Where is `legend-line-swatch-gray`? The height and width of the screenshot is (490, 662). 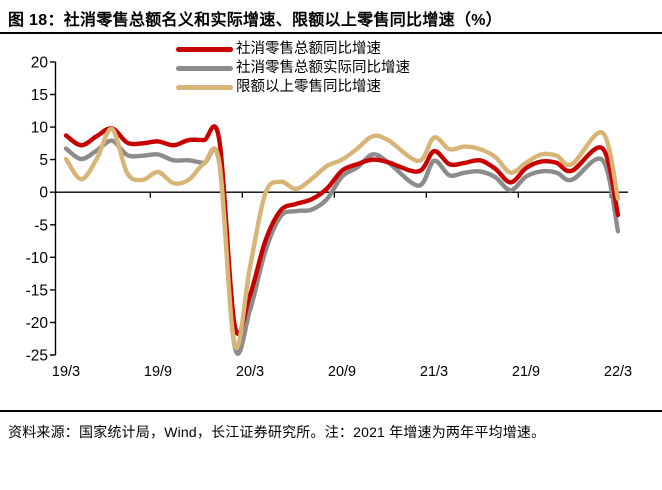 legend-line-swatch-gray is located at coordinates (204, 68).